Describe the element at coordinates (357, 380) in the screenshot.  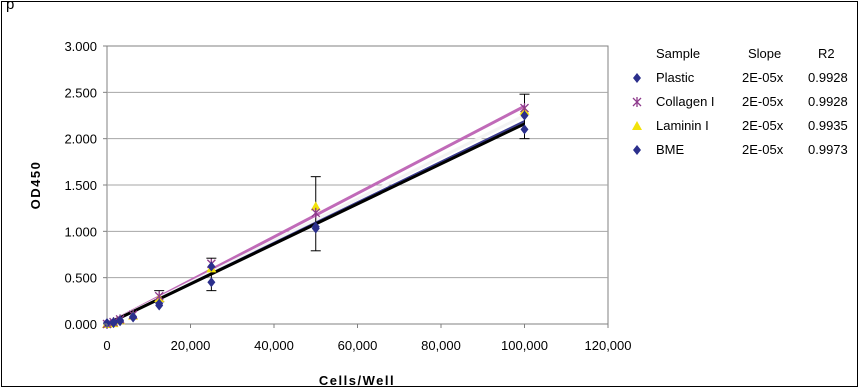
I see `x-axis-label: Cells/Well` at that location.